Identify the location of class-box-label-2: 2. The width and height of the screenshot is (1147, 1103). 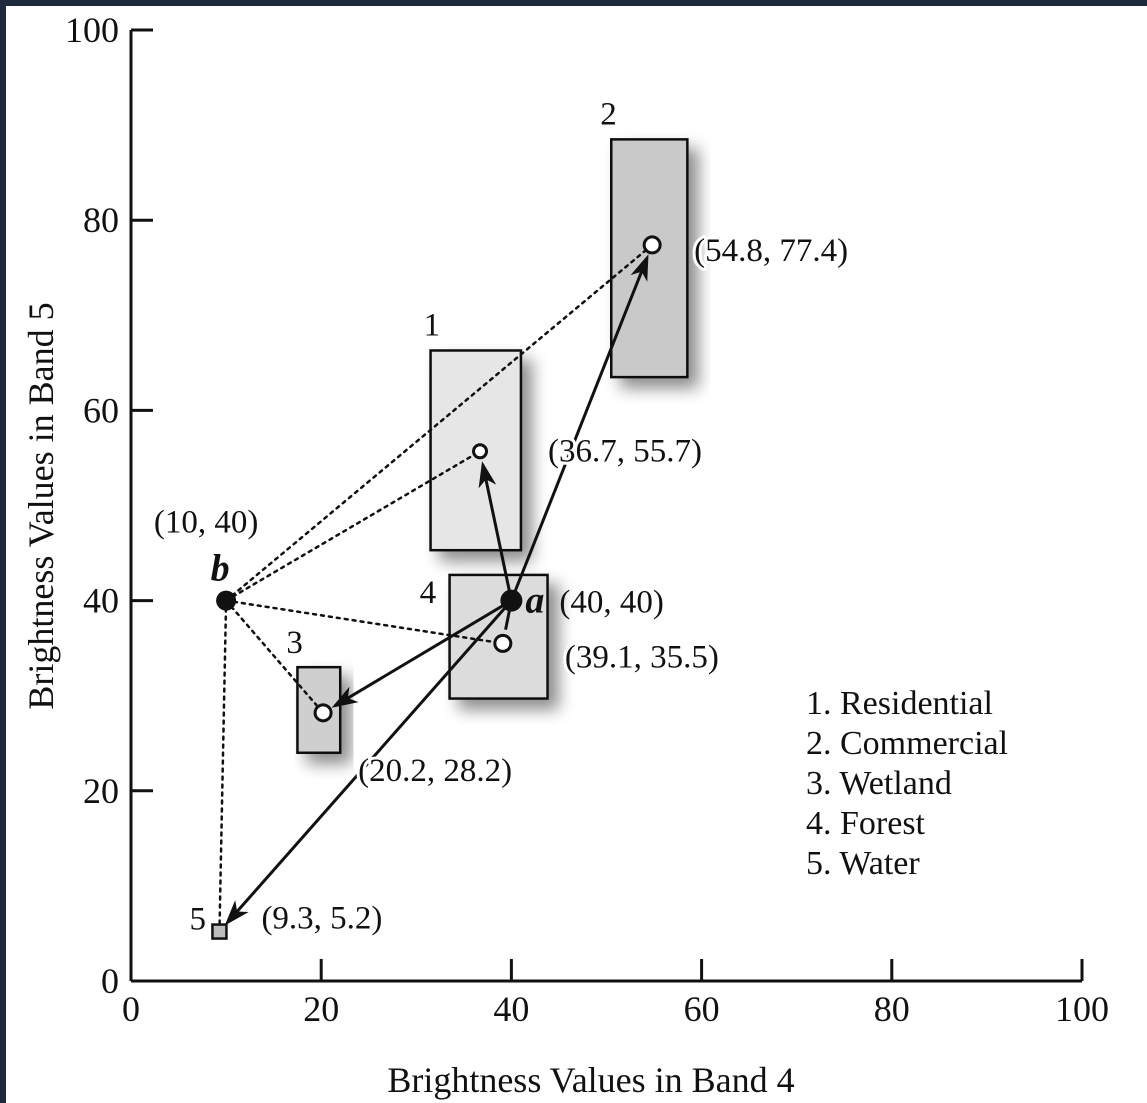
(608, 114).